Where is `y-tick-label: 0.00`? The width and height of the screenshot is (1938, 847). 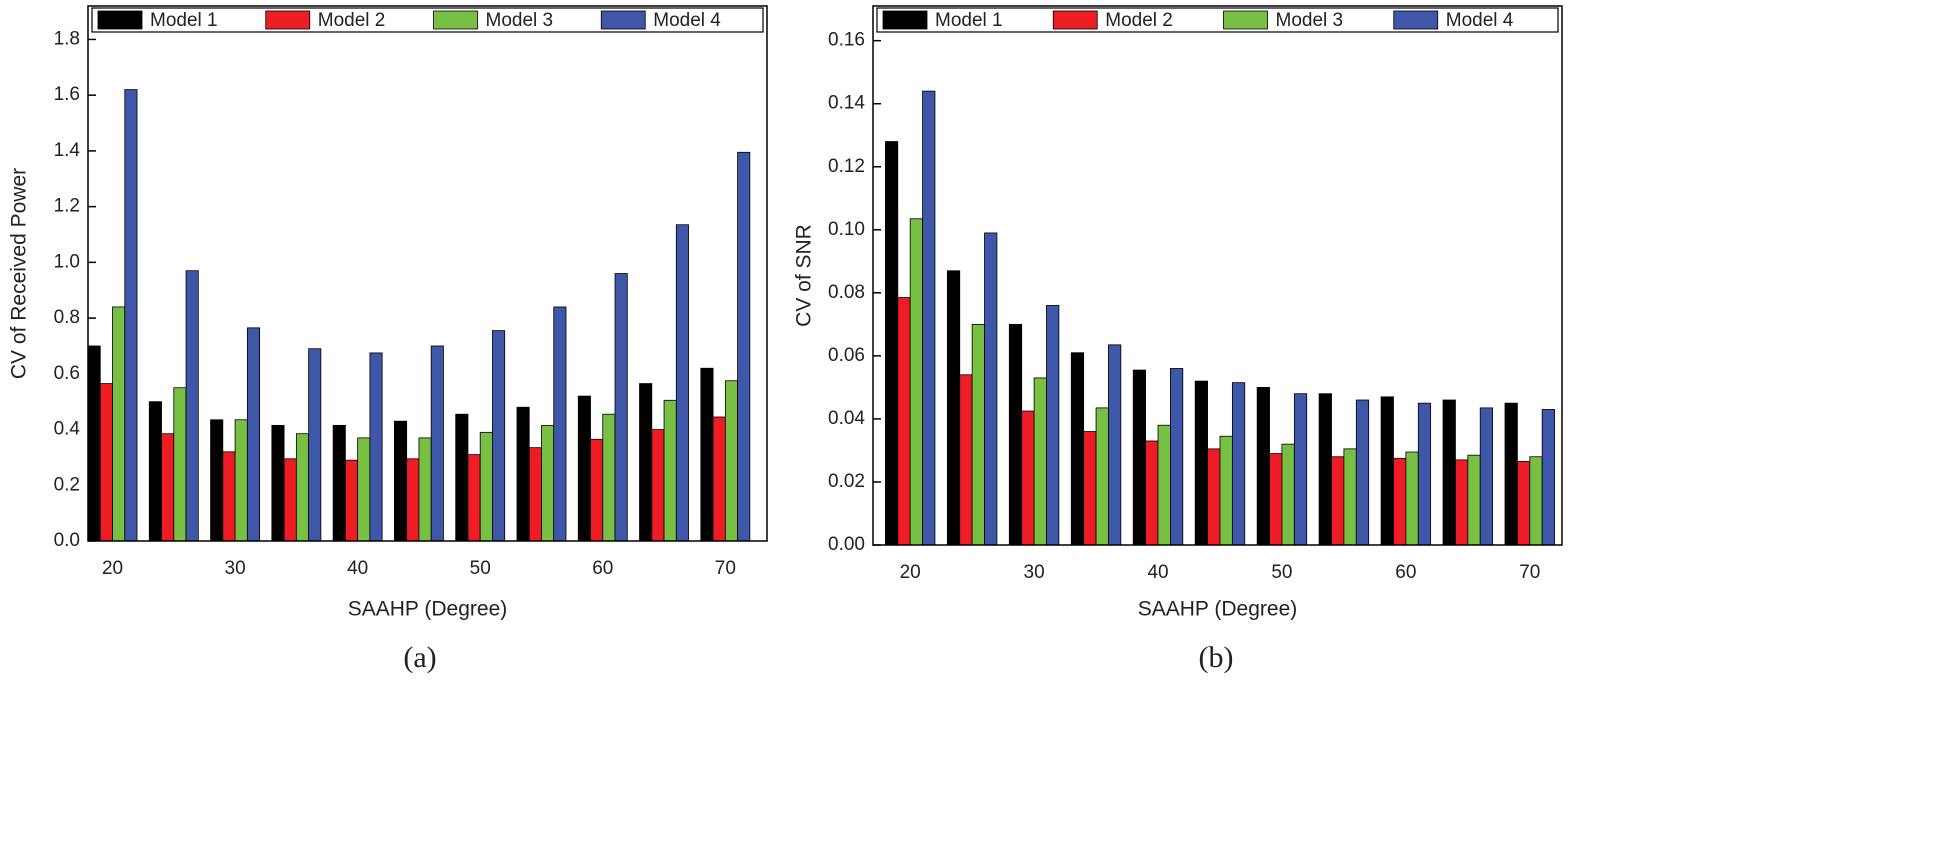 y-tick-label: 0.00 is located at coordinates (846, 544).